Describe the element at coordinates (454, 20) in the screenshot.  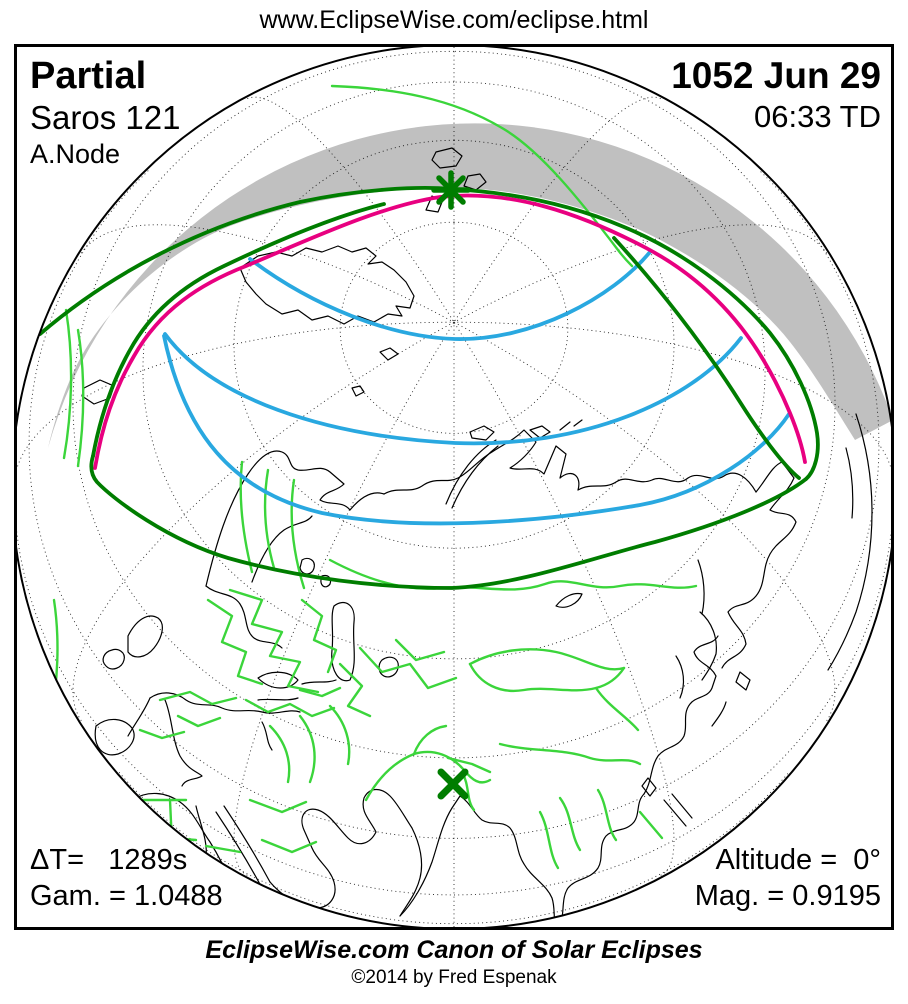
I see `site-url: www.EclipseWise.com/eclipse.html` at that location.